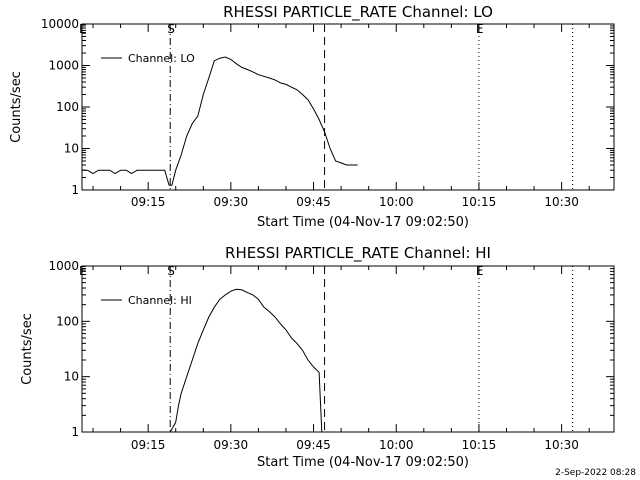 The width and height of the screenshot is (640, 480). What do you see at coordinates (171, 29) in the screenshot?
I see `chart1-marker-label: S` at bounding box center [171, 29].